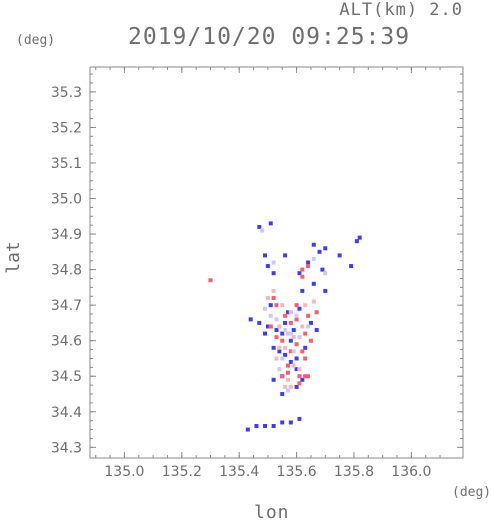 This screenshot has width=491, height=523. What do you see at coordinates (66, 235) in the screenshot?
I see `y-tick-label: 34.9` at bounding box center [66, 235].